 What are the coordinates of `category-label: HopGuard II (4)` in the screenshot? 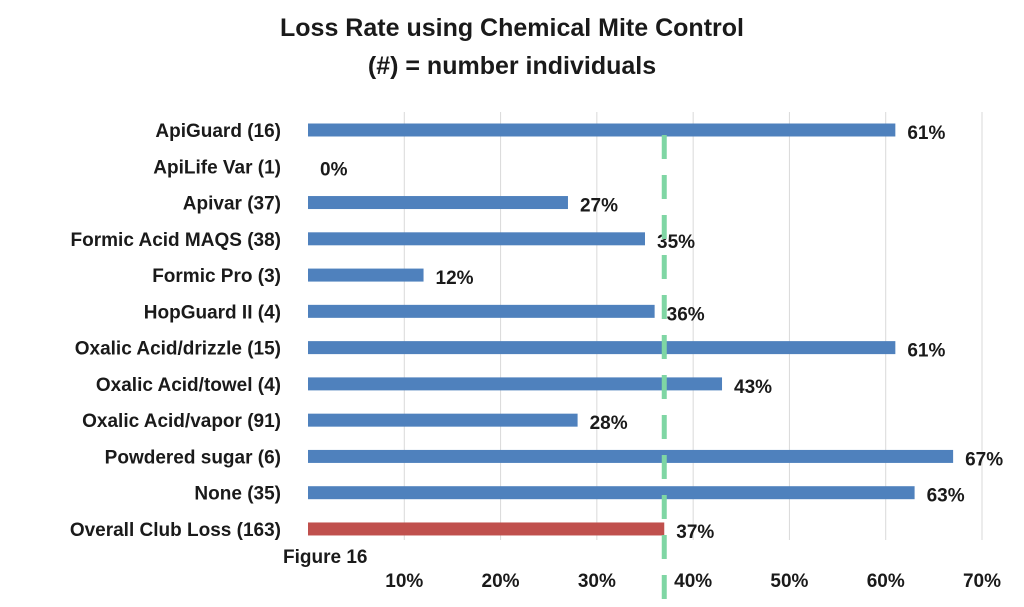 It's located at (212, 312).